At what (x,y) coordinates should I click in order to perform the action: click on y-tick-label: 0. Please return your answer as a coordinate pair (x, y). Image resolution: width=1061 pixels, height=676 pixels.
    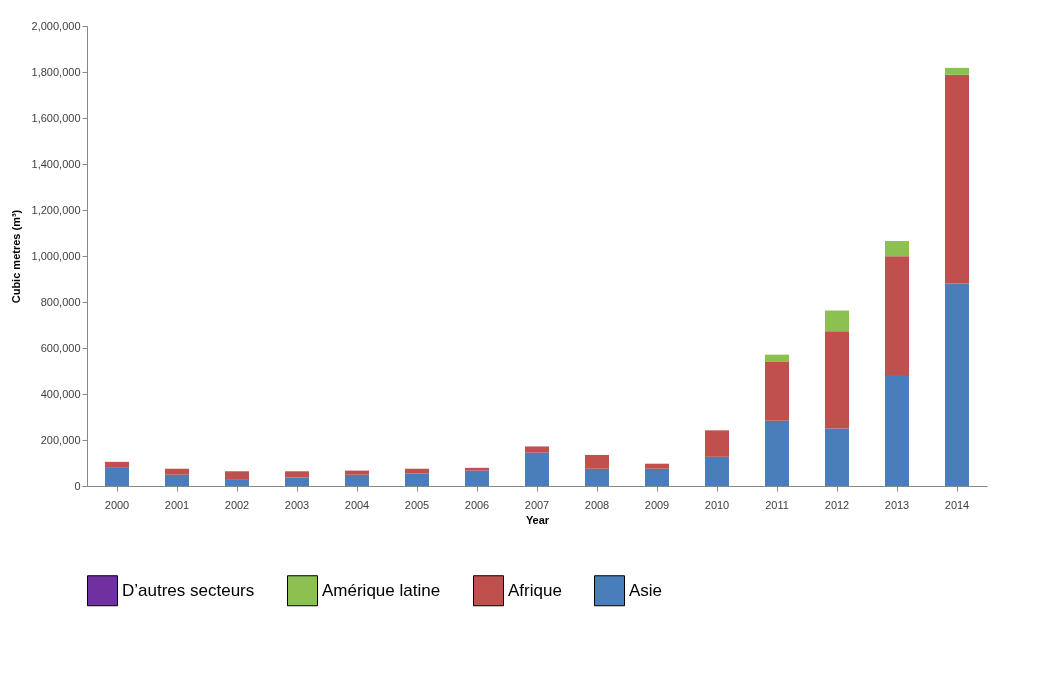
    Looking at the image, I should click on (77, 485).